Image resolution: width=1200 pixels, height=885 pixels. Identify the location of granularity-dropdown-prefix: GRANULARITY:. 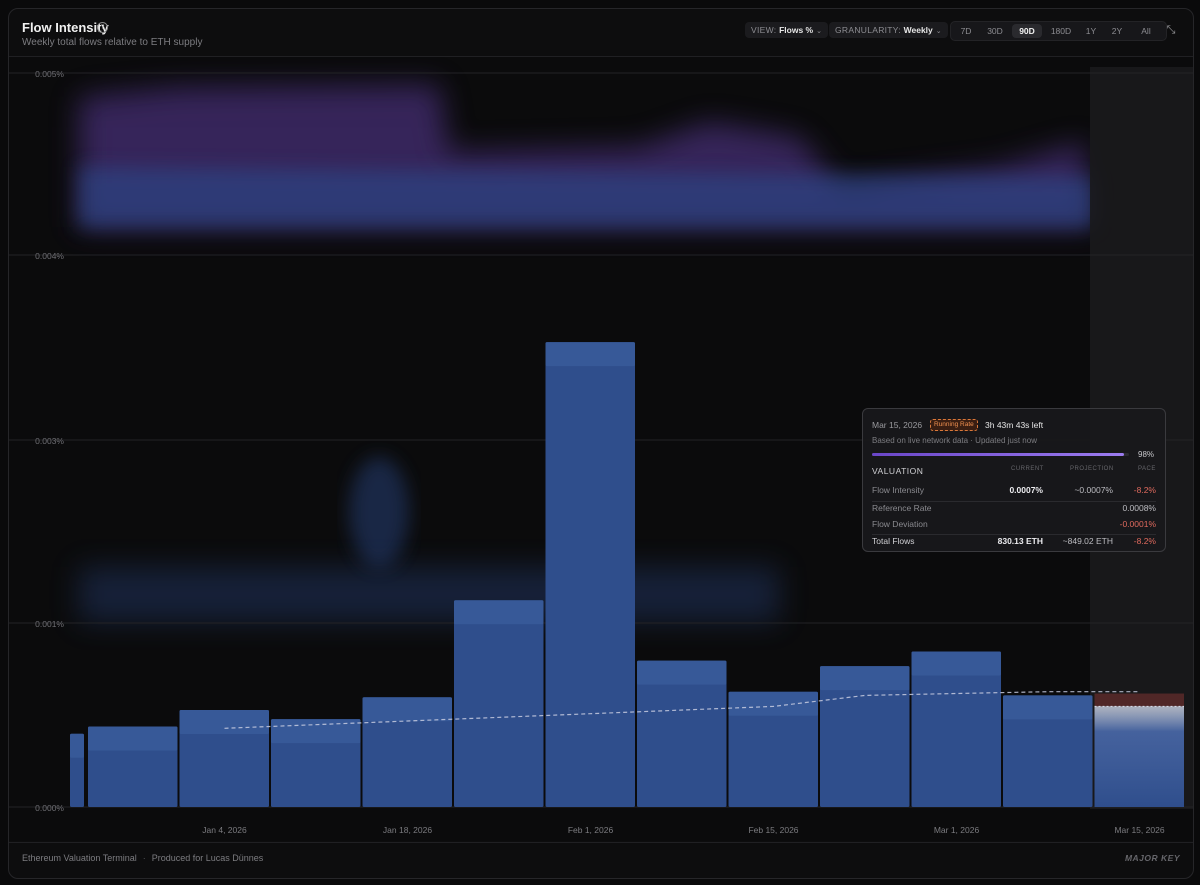
(868, 30).